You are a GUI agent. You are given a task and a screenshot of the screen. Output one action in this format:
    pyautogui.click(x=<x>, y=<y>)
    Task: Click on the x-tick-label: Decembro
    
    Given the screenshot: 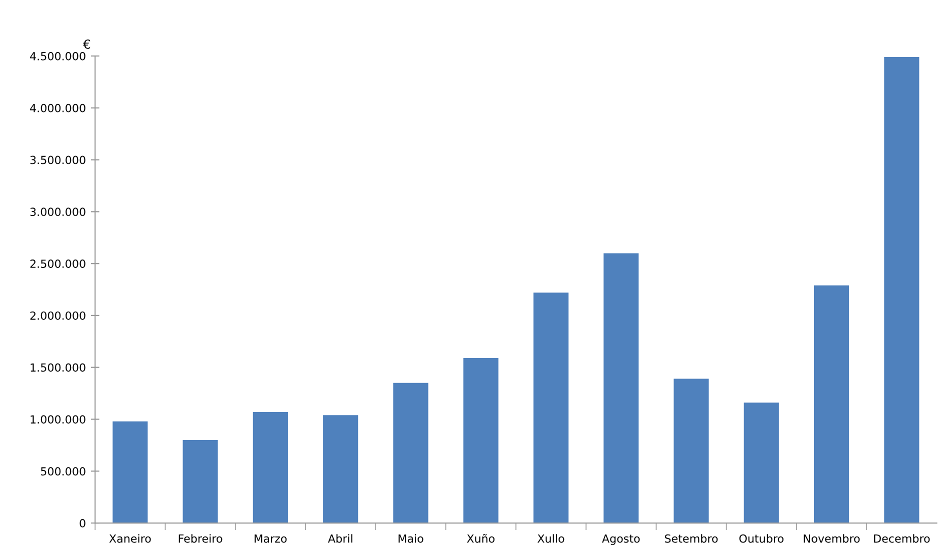 What is the action you would take?
    pyautogui.click(x=902, y=538)
    